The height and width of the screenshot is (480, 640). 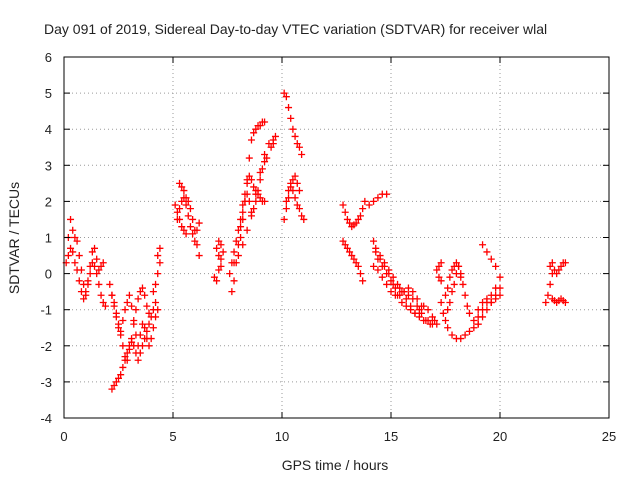 What do you see at coordinates (500, 436) in the screenshot?
I see `x-tick-label: 20` at bounding box center [500, 436].